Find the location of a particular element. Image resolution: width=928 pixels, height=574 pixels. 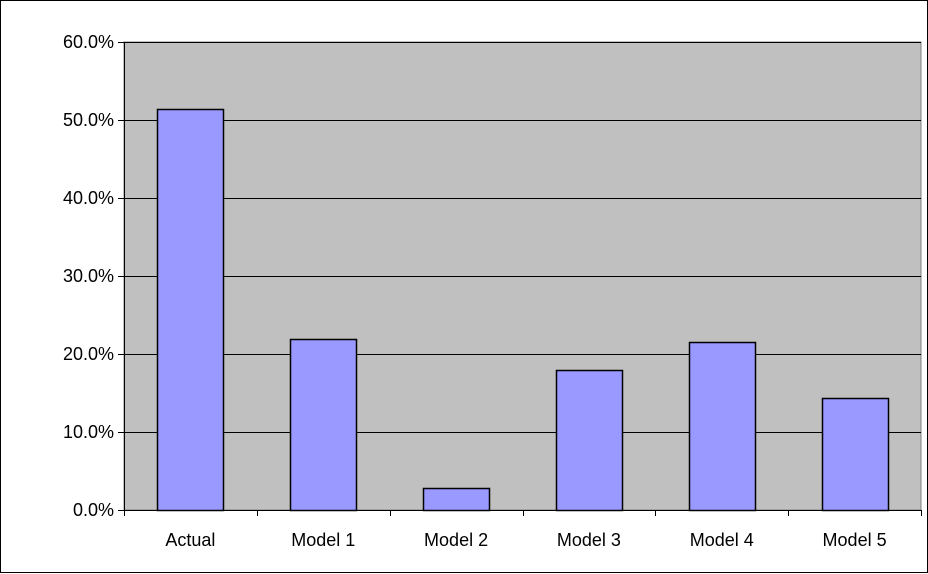

x-tick-label: Actual is located at coordinates (190, 540).